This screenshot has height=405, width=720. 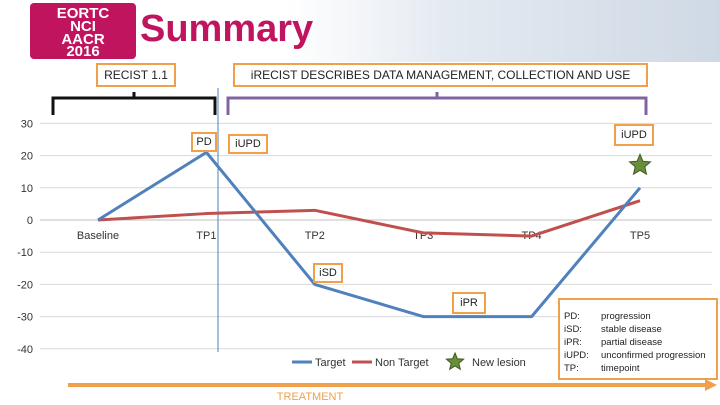 What do you see at coordinates (437, 105) in the screenshot?
I see `irecist-bracket` at bounding box center [437, 105].